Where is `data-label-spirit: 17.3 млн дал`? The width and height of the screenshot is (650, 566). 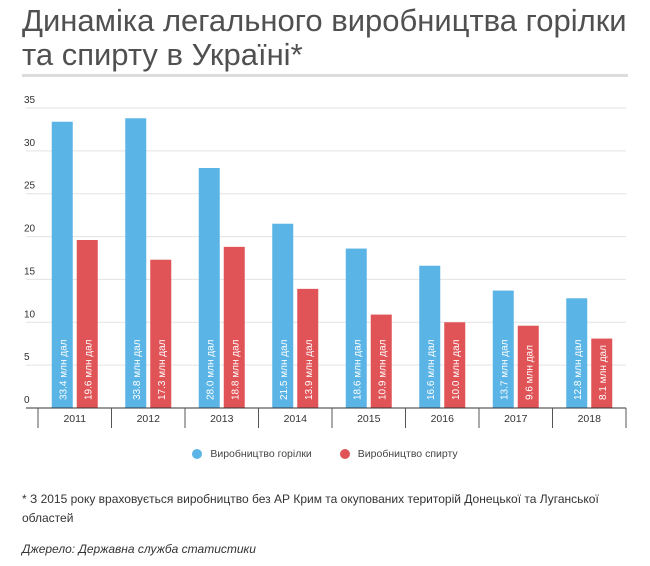
data-label-spirit: 17.3 млн дал is located at coordinates (162, 369).